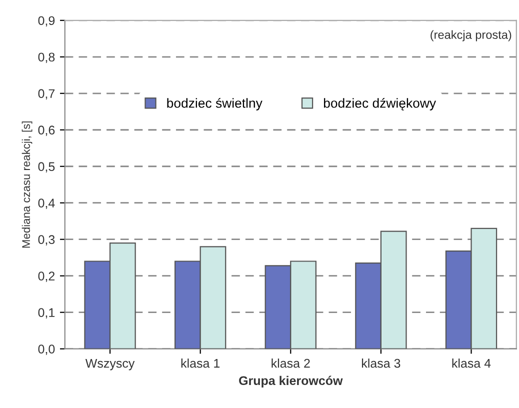 The width and height of the screenshot is (519, 408). What do you see at coordinates (46, 203) in the screenshot?
I see `y-tick-label: 0,4` at bounding box center [46, 203].